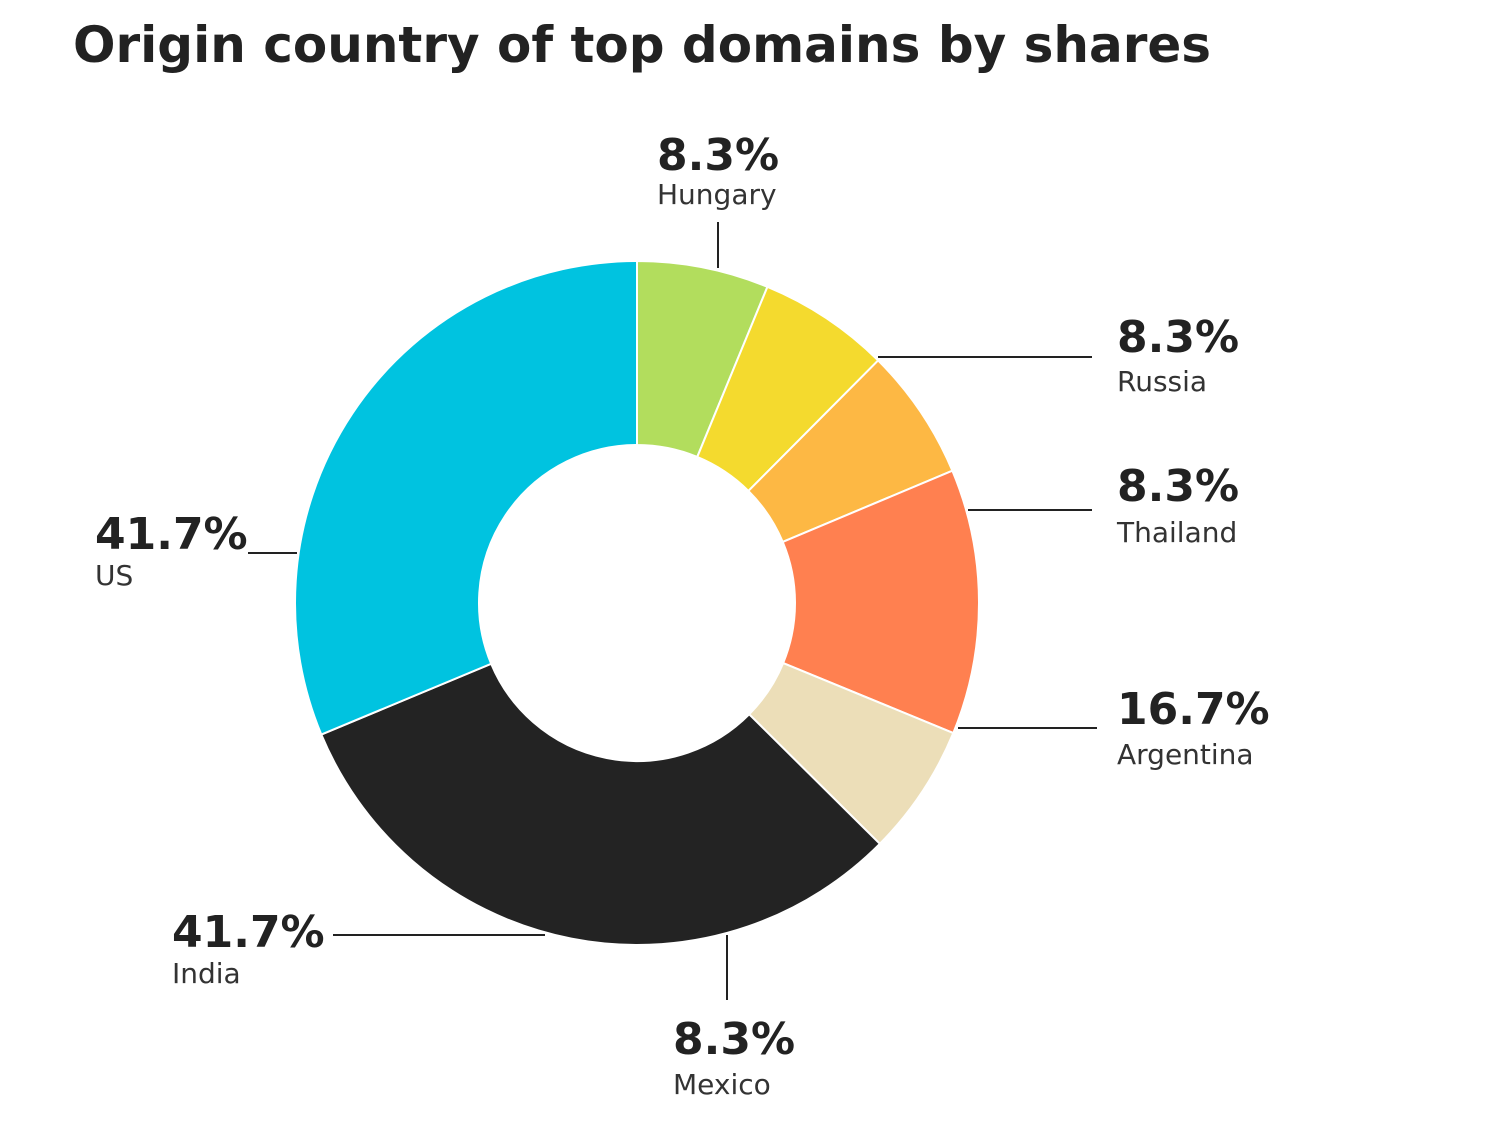 The width and height of the screenshot is (1489, 1144). I want to click on category-label: India, so click(206, 973).